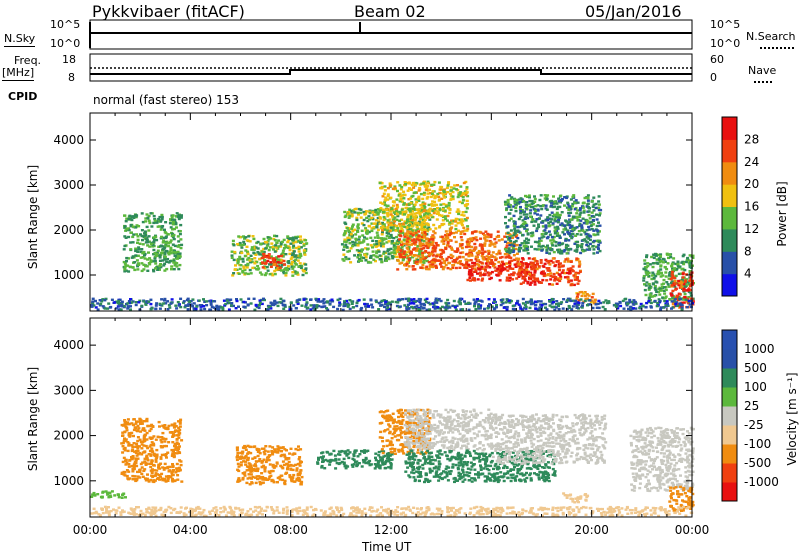 The width and height of the screenshot is (800, 554). I want to click on cpid-value: normal (fast stereo) 153, so click(166, 100).